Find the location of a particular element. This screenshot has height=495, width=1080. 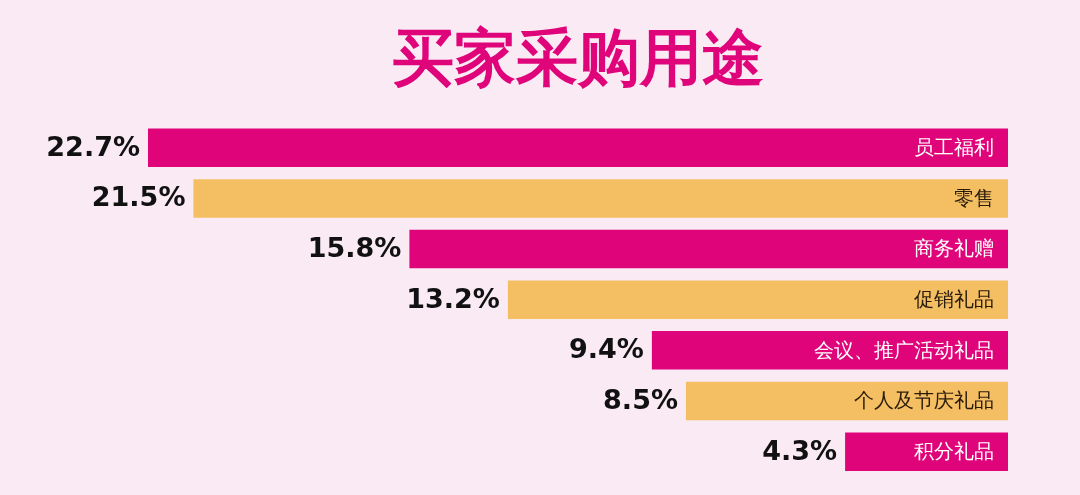

data-label: 22.7% is located at coordinates (93, 146).